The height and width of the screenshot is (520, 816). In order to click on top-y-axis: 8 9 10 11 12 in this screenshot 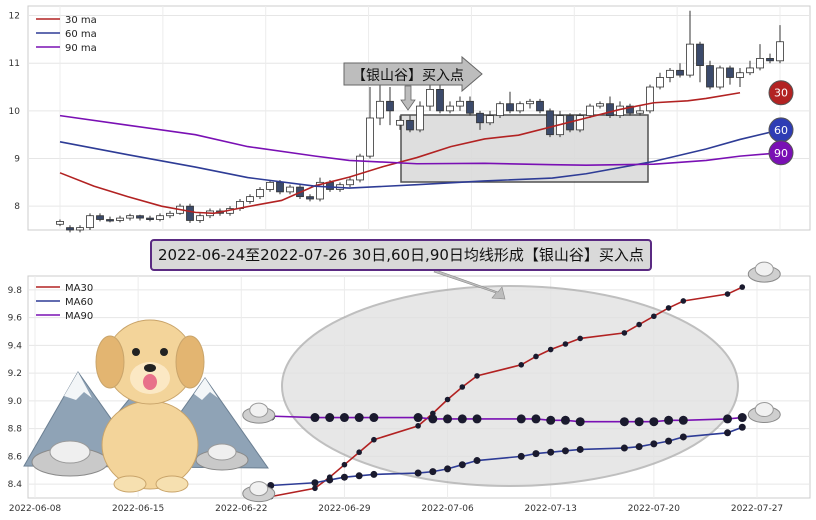, I will do `click(15, 112)`.